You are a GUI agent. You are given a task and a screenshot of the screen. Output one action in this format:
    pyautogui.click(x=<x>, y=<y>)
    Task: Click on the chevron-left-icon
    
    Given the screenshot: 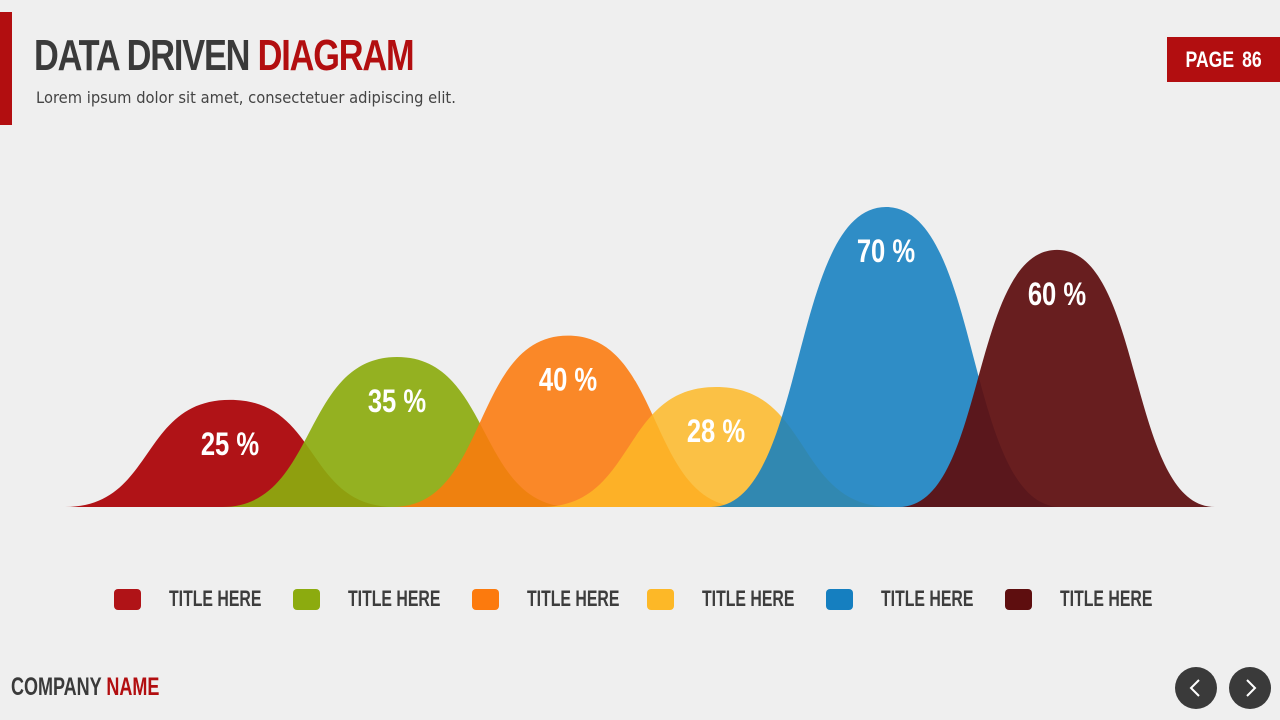 What is the action you would take?
    pyautogui.click(x=1194, y=688)
    